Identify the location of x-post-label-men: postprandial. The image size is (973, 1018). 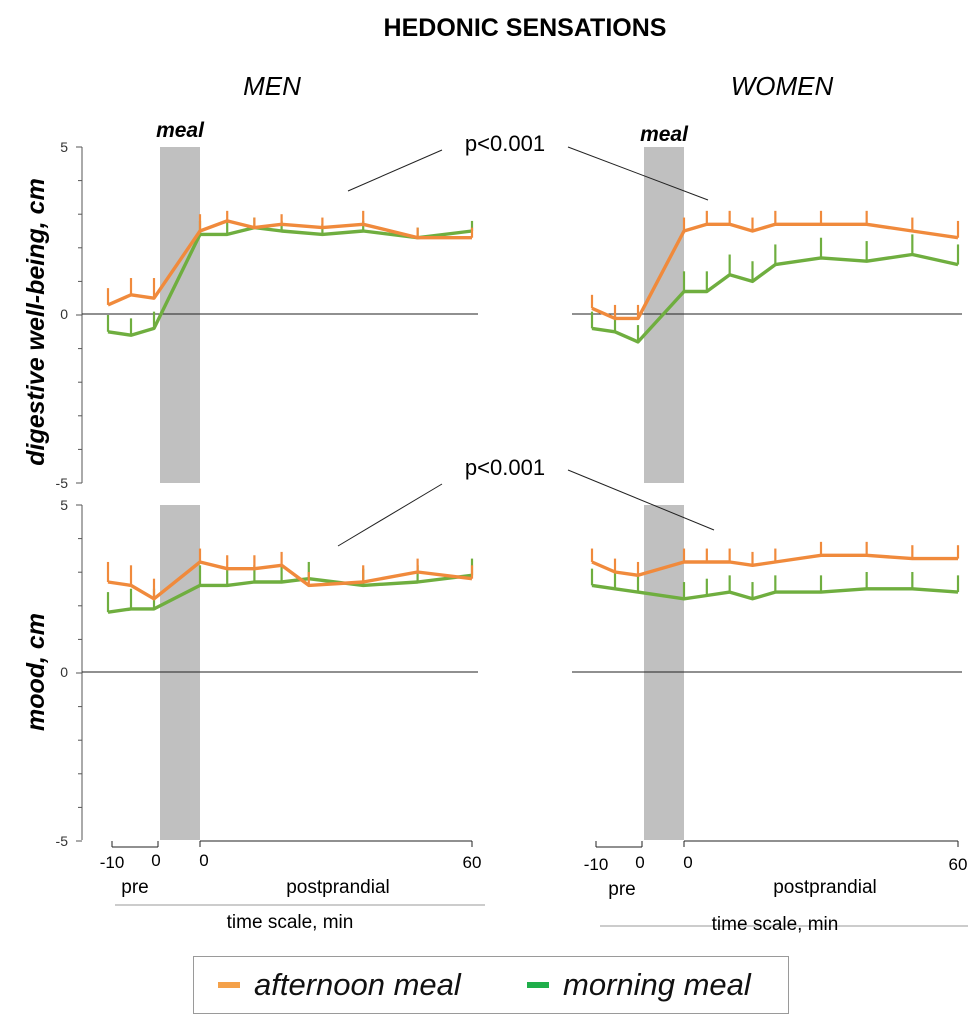
(338, 887).